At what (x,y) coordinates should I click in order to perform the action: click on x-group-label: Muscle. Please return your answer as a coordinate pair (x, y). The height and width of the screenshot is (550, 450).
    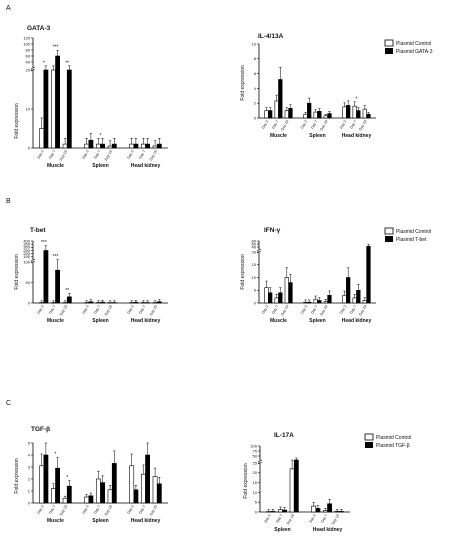
    Looking at the image, I should click on (278, 136).